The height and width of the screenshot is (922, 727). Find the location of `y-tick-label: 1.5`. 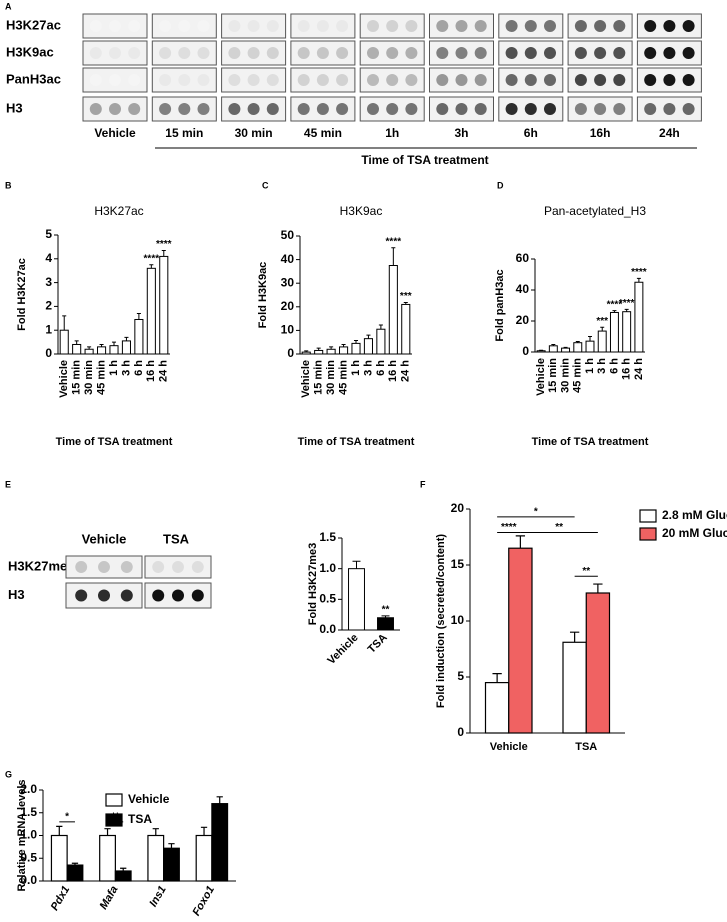

y-tick-label: 1.5 is located at coordinates (327, 537).